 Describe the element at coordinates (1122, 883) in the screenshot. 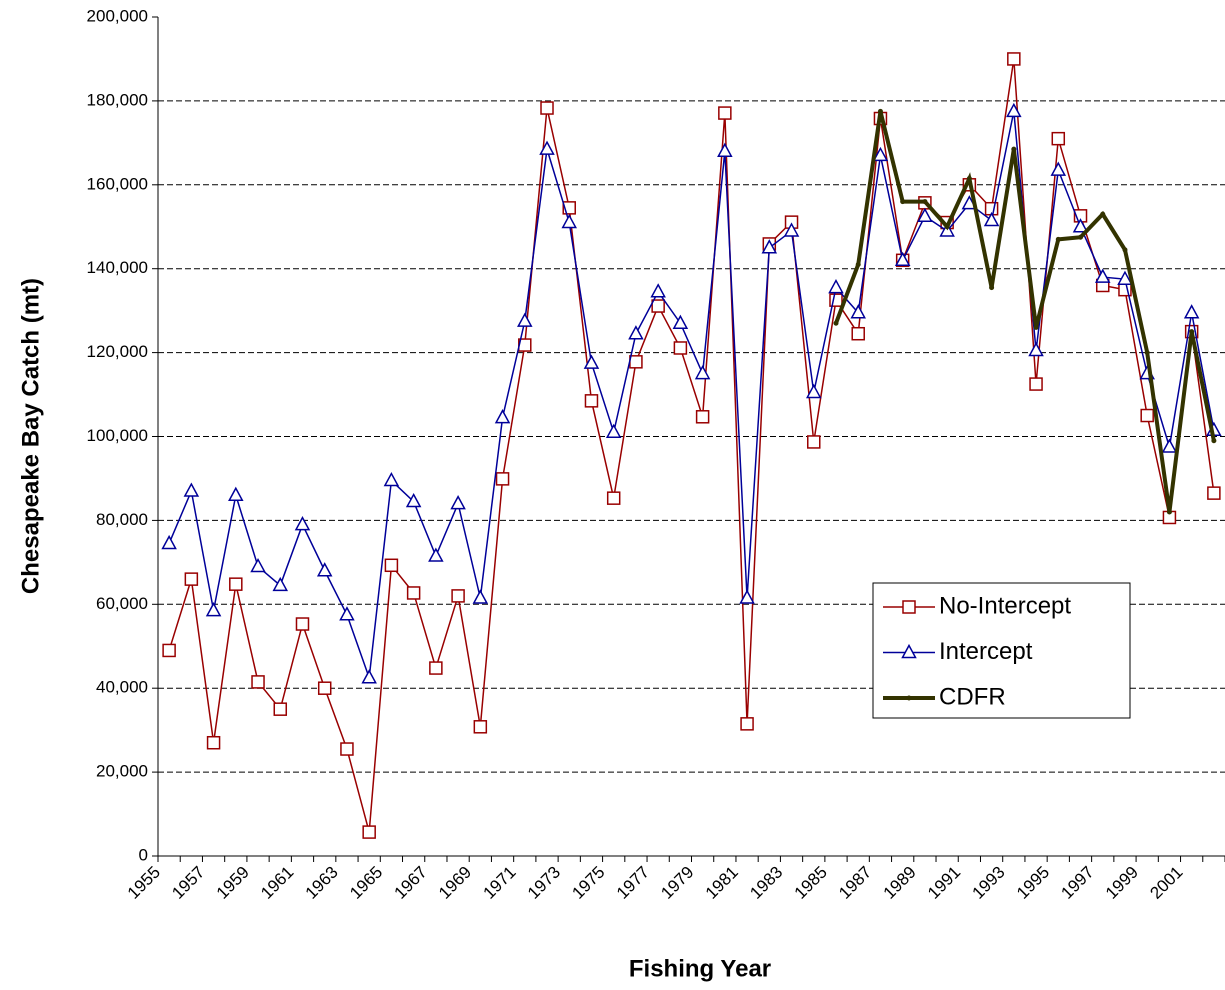

I see `x-tick-label: 1999` at that location.